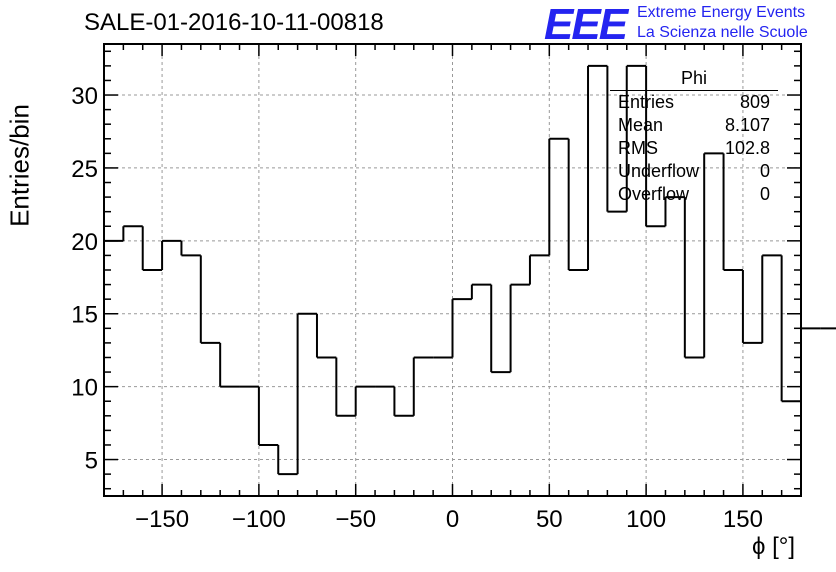  What do you see at coordinates (659, 171) in the screenshot?
I see `stats-label: Underflow` at bounding box center [659, 171].